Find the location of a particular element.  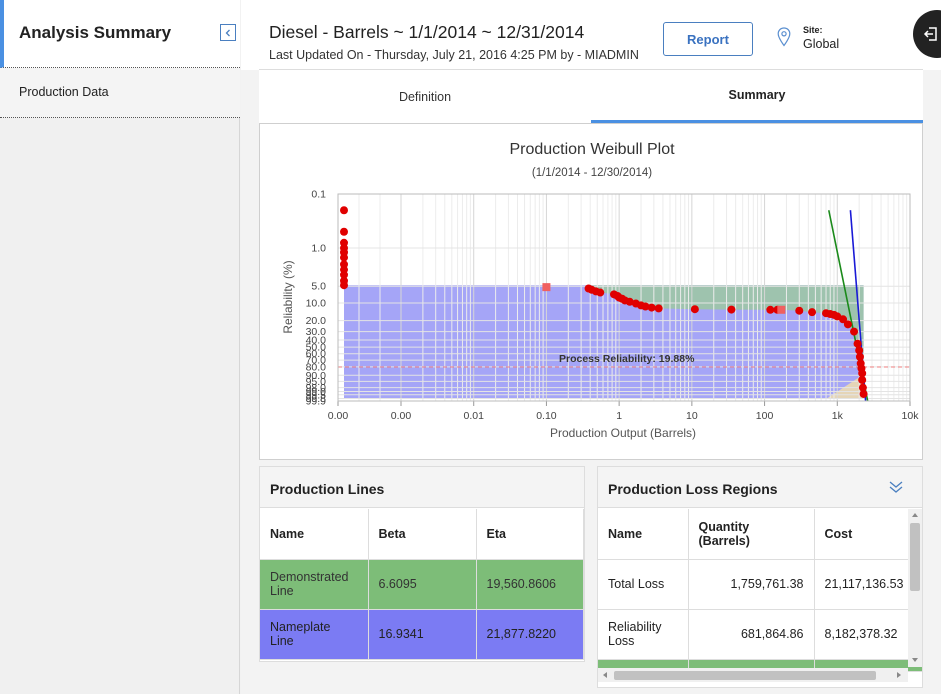

table-row: Total Loss 1,759,761.38 21,117,136.53 is located at coordinates (760, 584).